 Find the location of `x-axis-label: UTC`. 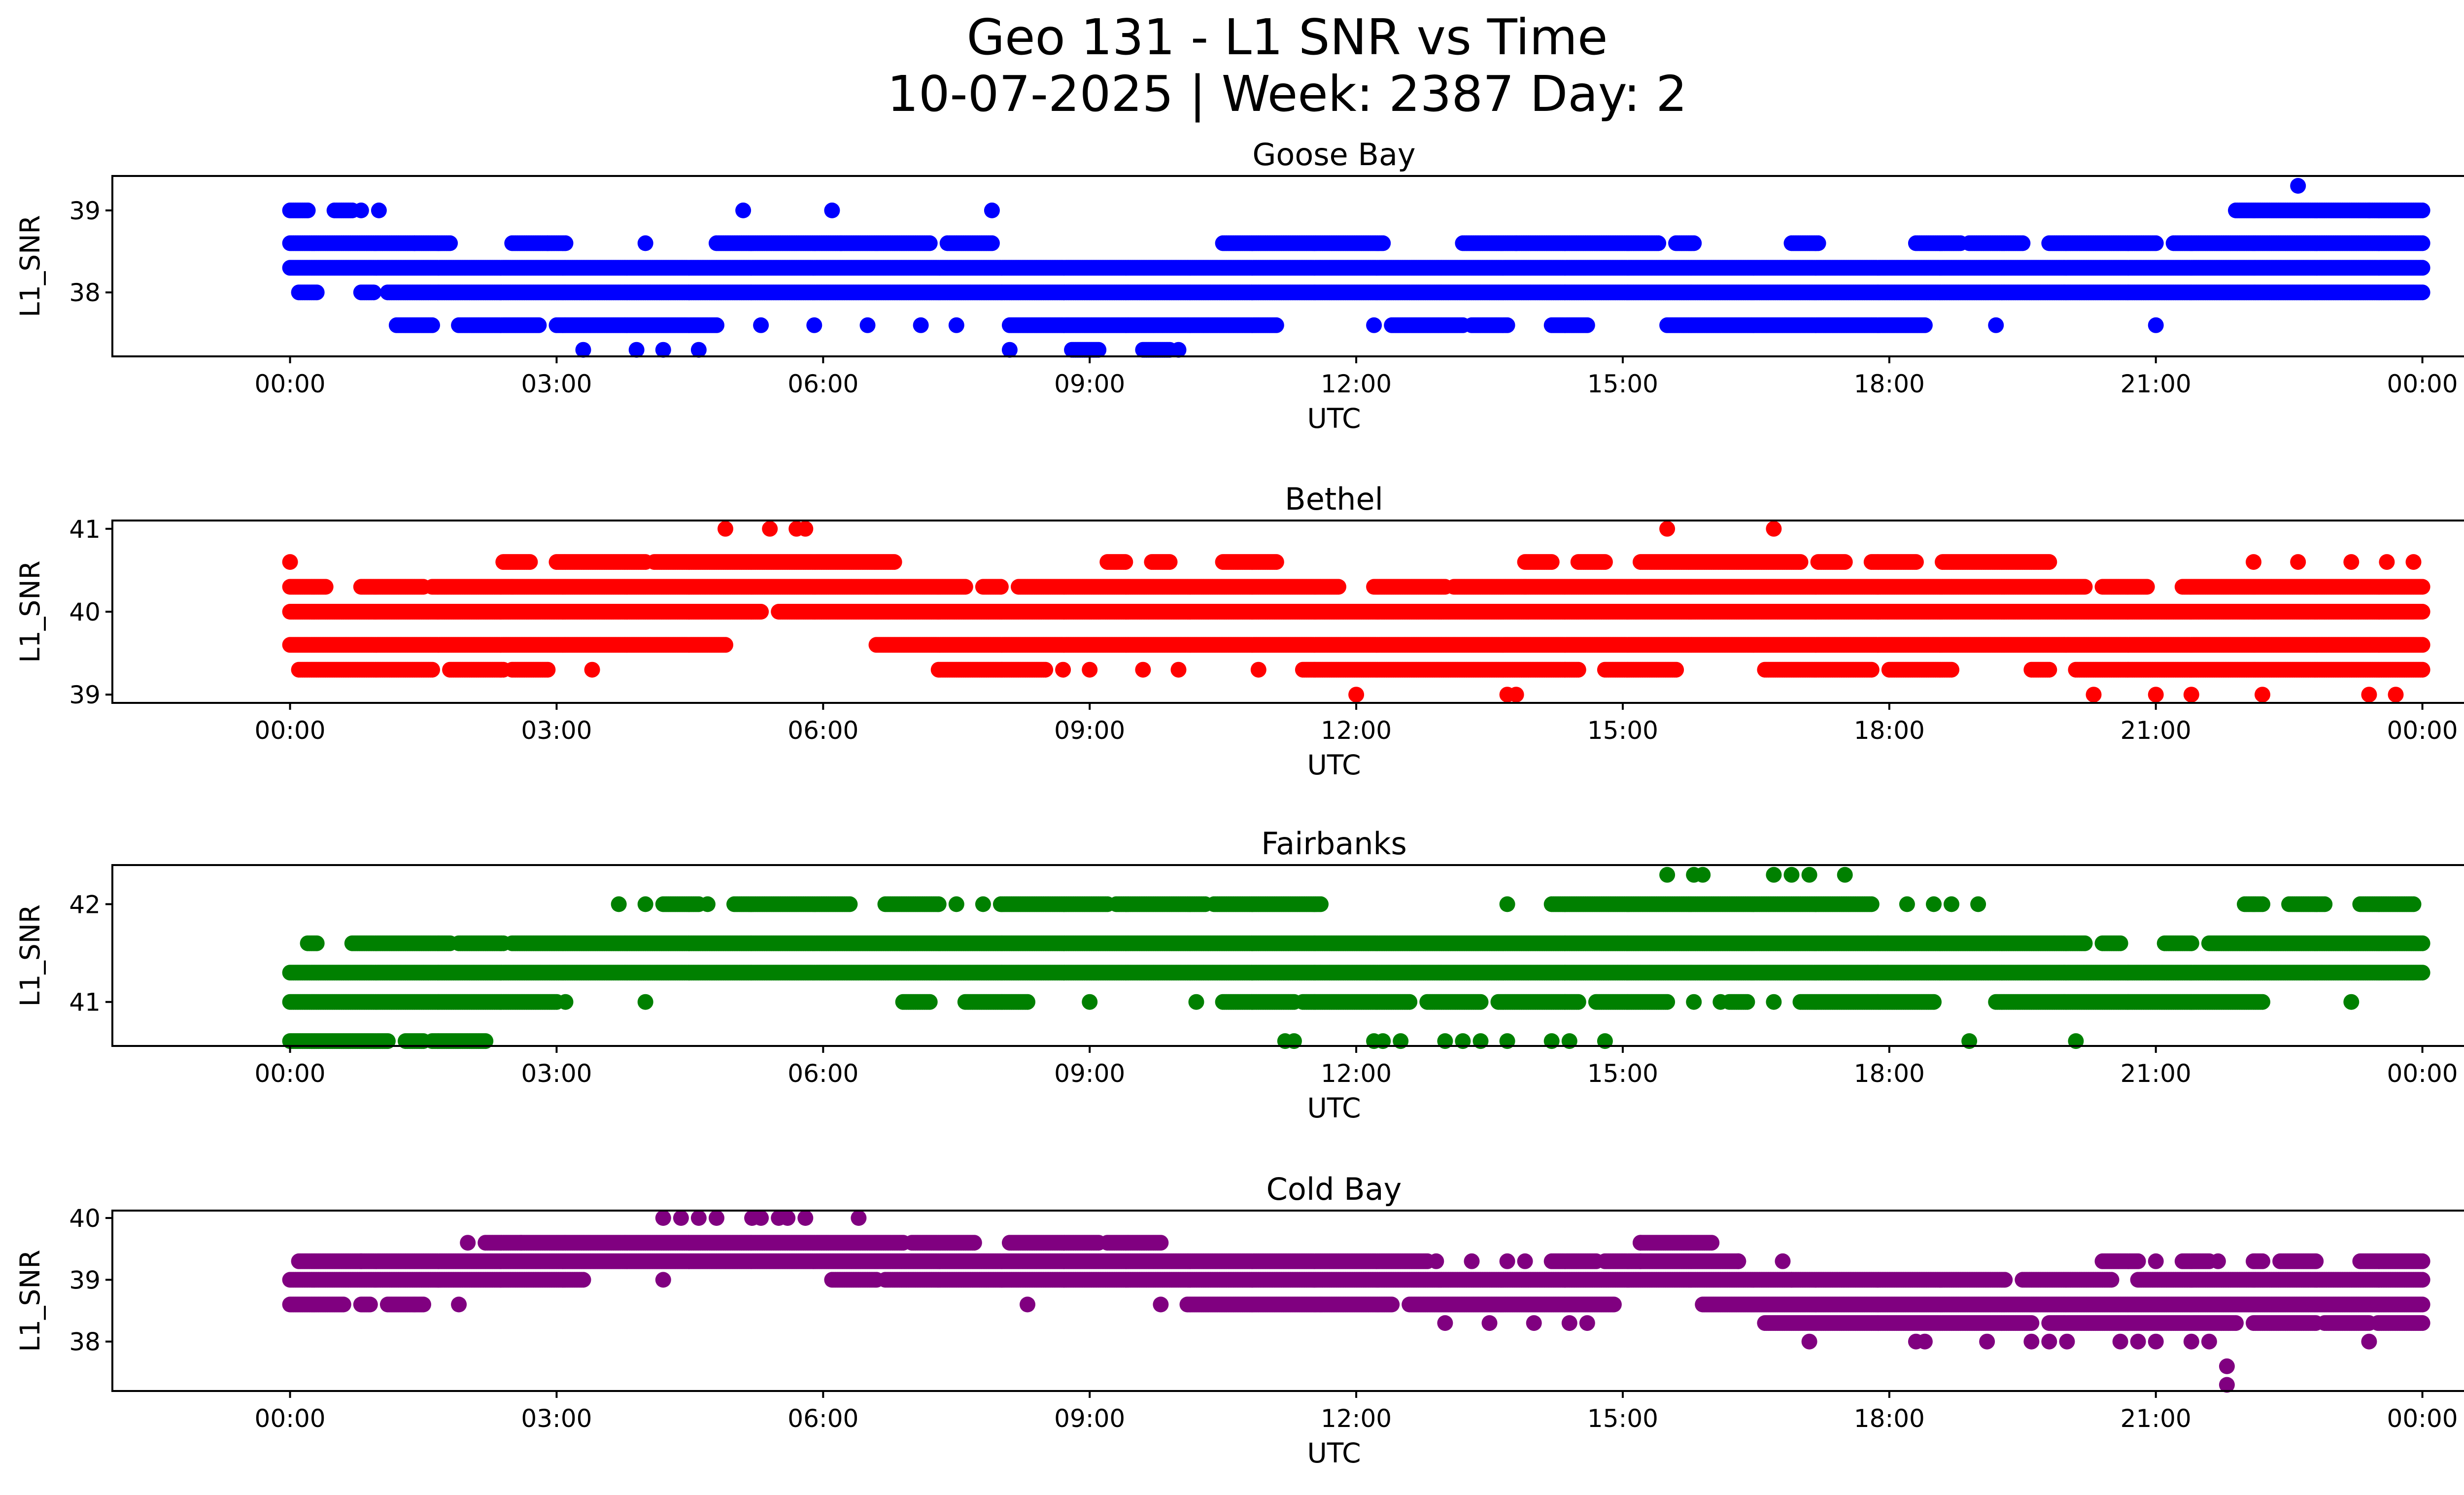

x-axis-label: UTC is located at coordinates (1334, 418).